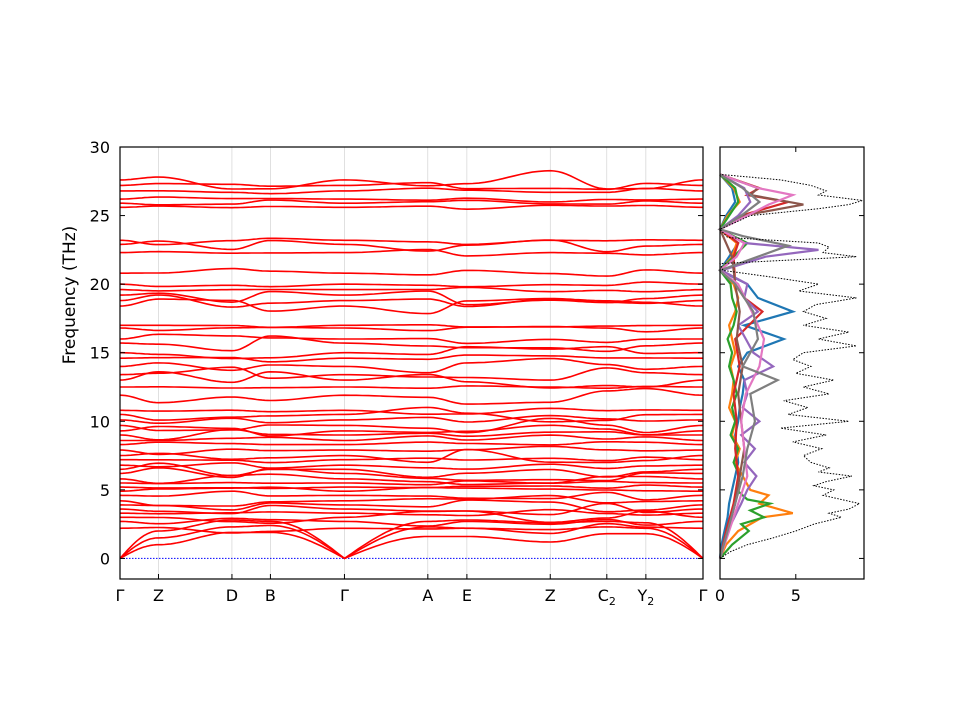 The height and width of the screenshot is (720, 960). I want to click on dos-x-tick-label: 0, so click(720, 595).